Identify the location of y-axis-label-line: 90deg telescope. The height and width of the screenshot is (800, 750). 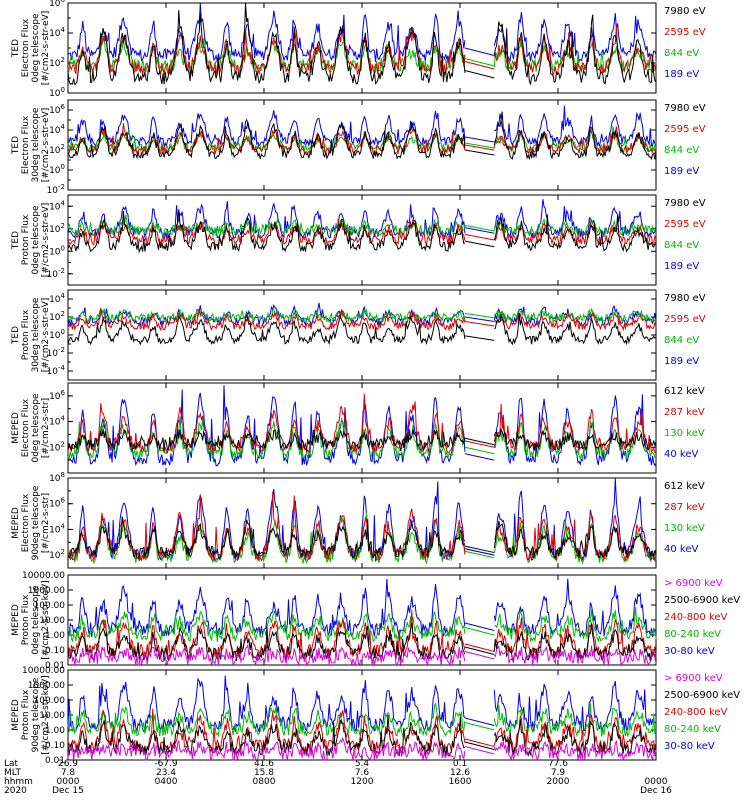
(36, 522).